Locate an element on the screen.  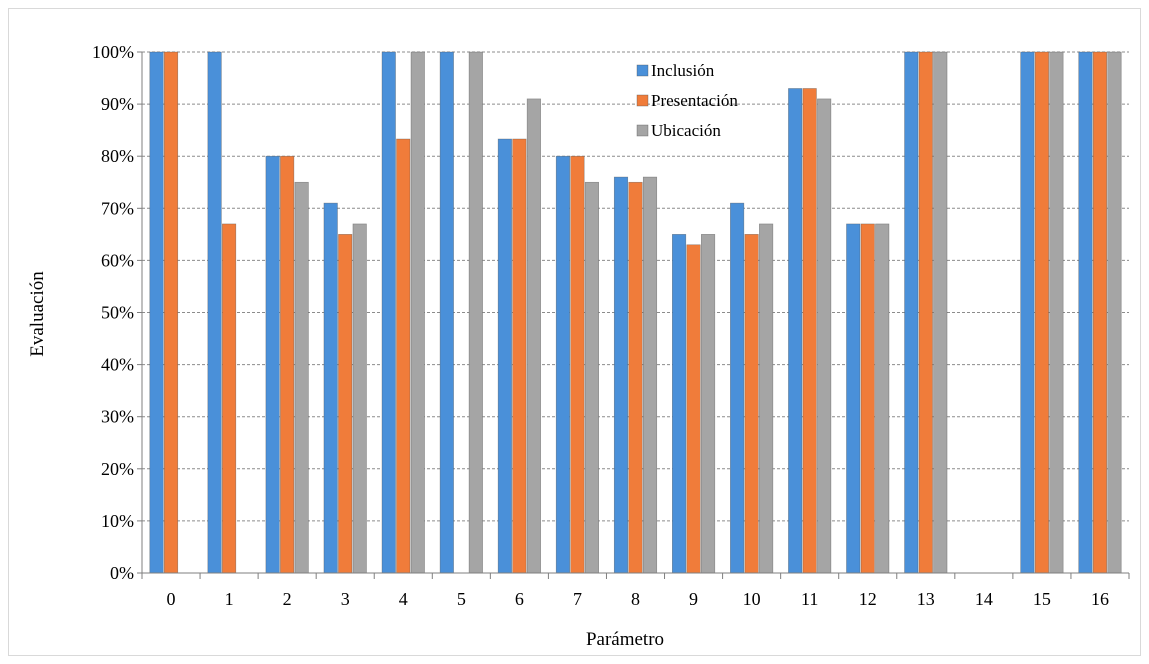
x-tick-label: 1 is located at coordinates (229, 599).